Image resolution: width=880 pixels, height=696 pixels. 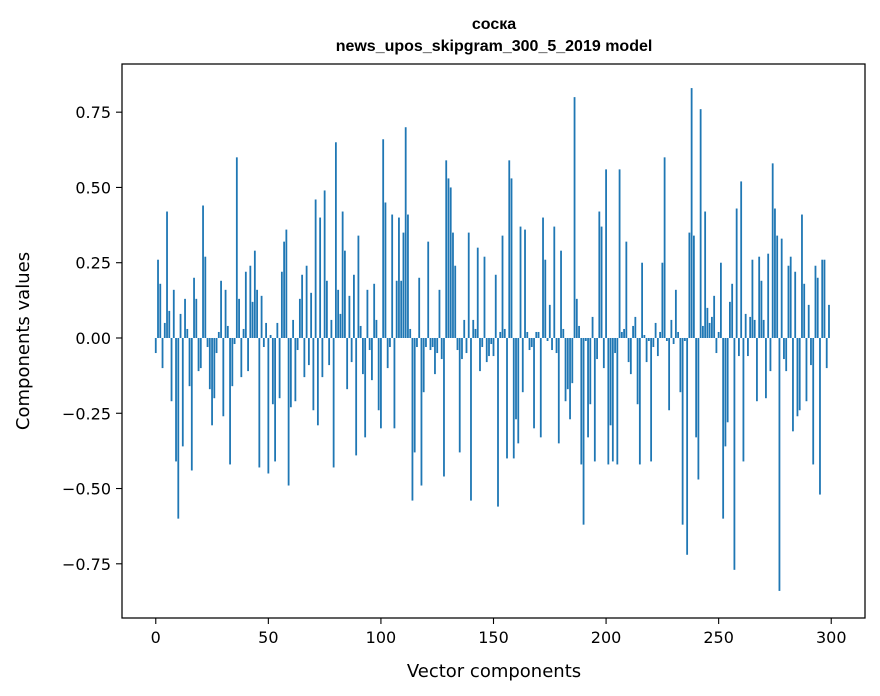 I want to click on y-tick-label: −0.50, so click(x=86, y=489).